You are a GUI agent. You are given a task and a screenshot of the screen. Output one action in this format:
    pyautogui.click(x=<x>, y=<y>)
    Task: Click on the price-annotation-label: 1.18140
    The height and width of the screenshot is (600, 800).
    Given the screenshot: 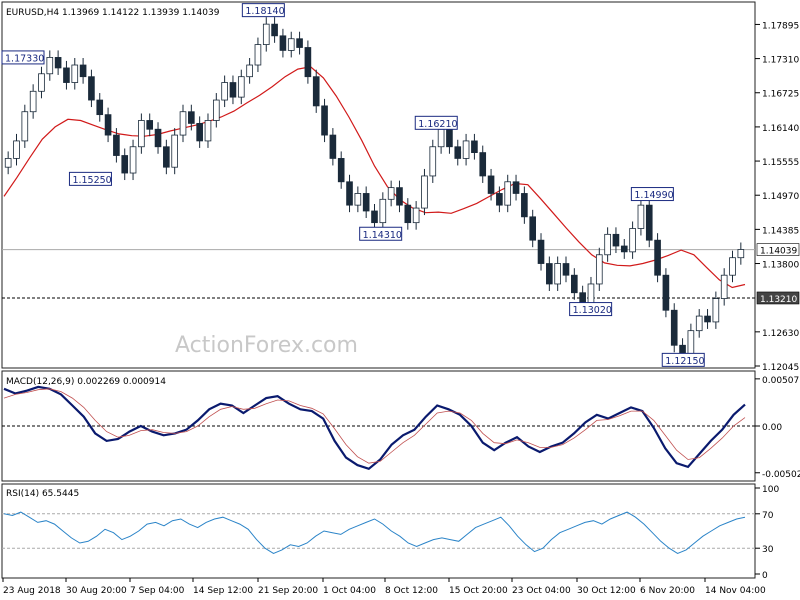 What is the action you would take?
    pyautogui.click(x=264, y=11)
    